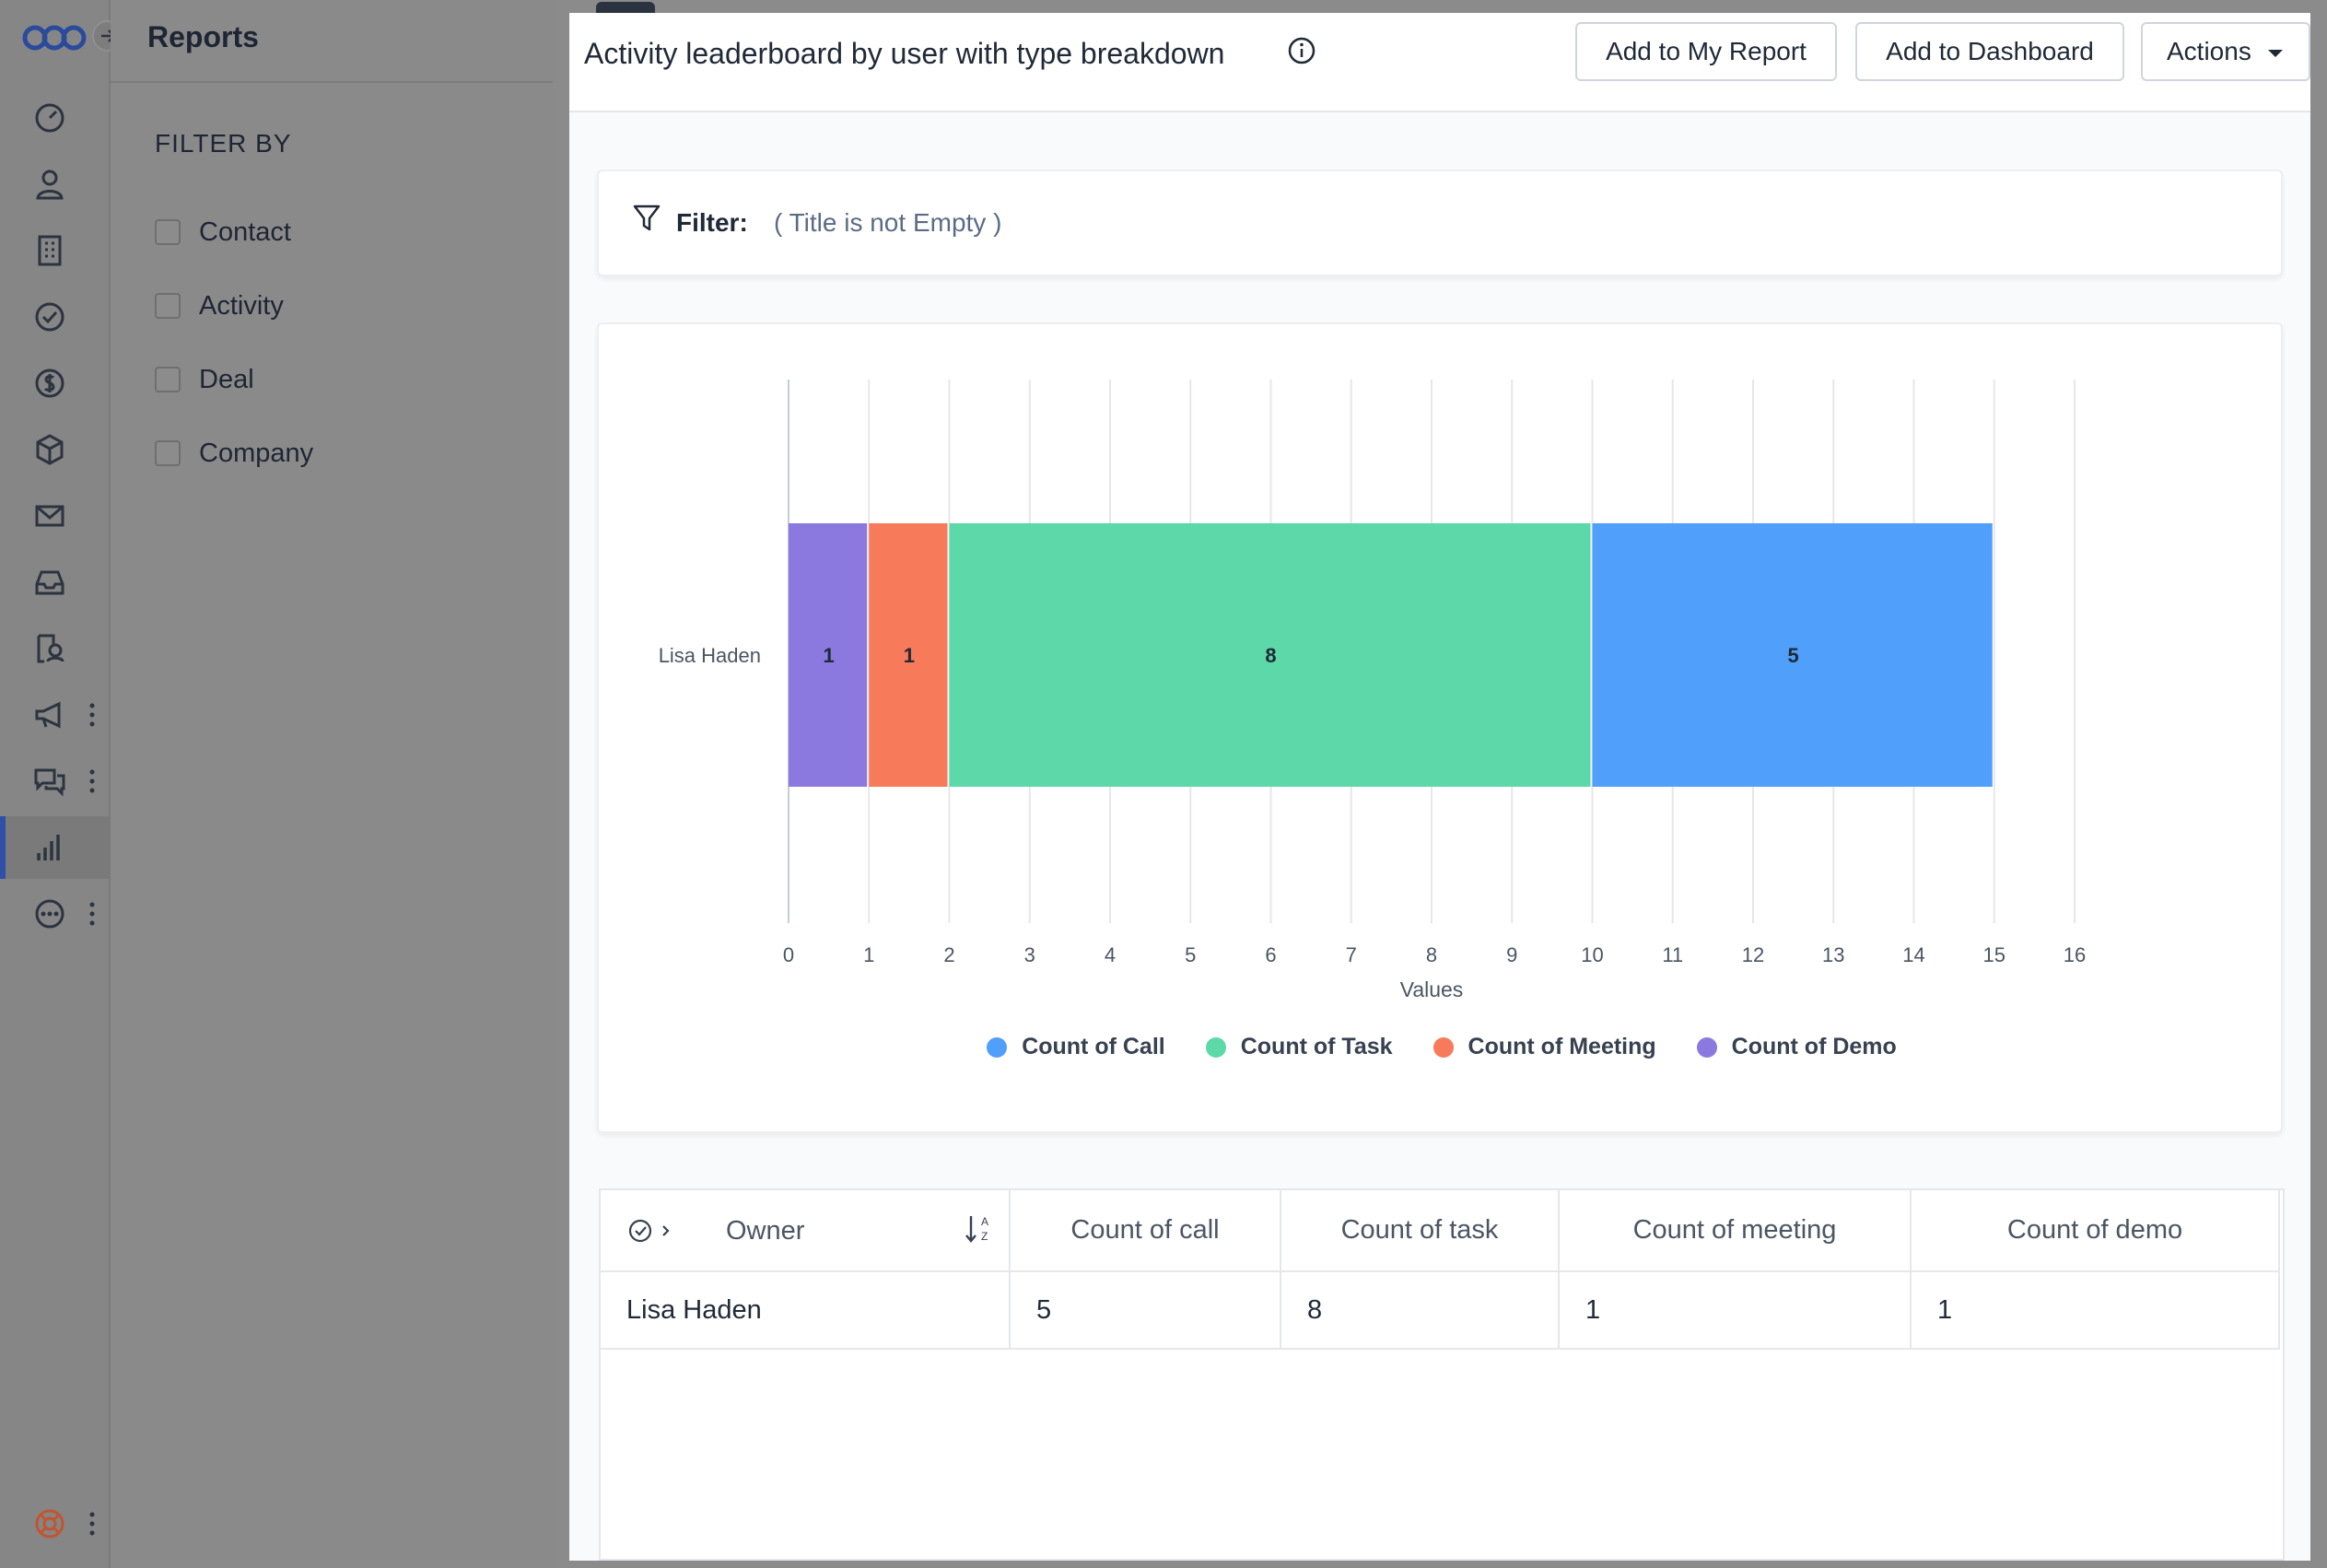 Image resolution: width=2327 pixels, height=1568 pixels. Describe the element at coordinates (1145, 1231) in the screenshot. I see `count-of-call-header: Count of call` at that location.